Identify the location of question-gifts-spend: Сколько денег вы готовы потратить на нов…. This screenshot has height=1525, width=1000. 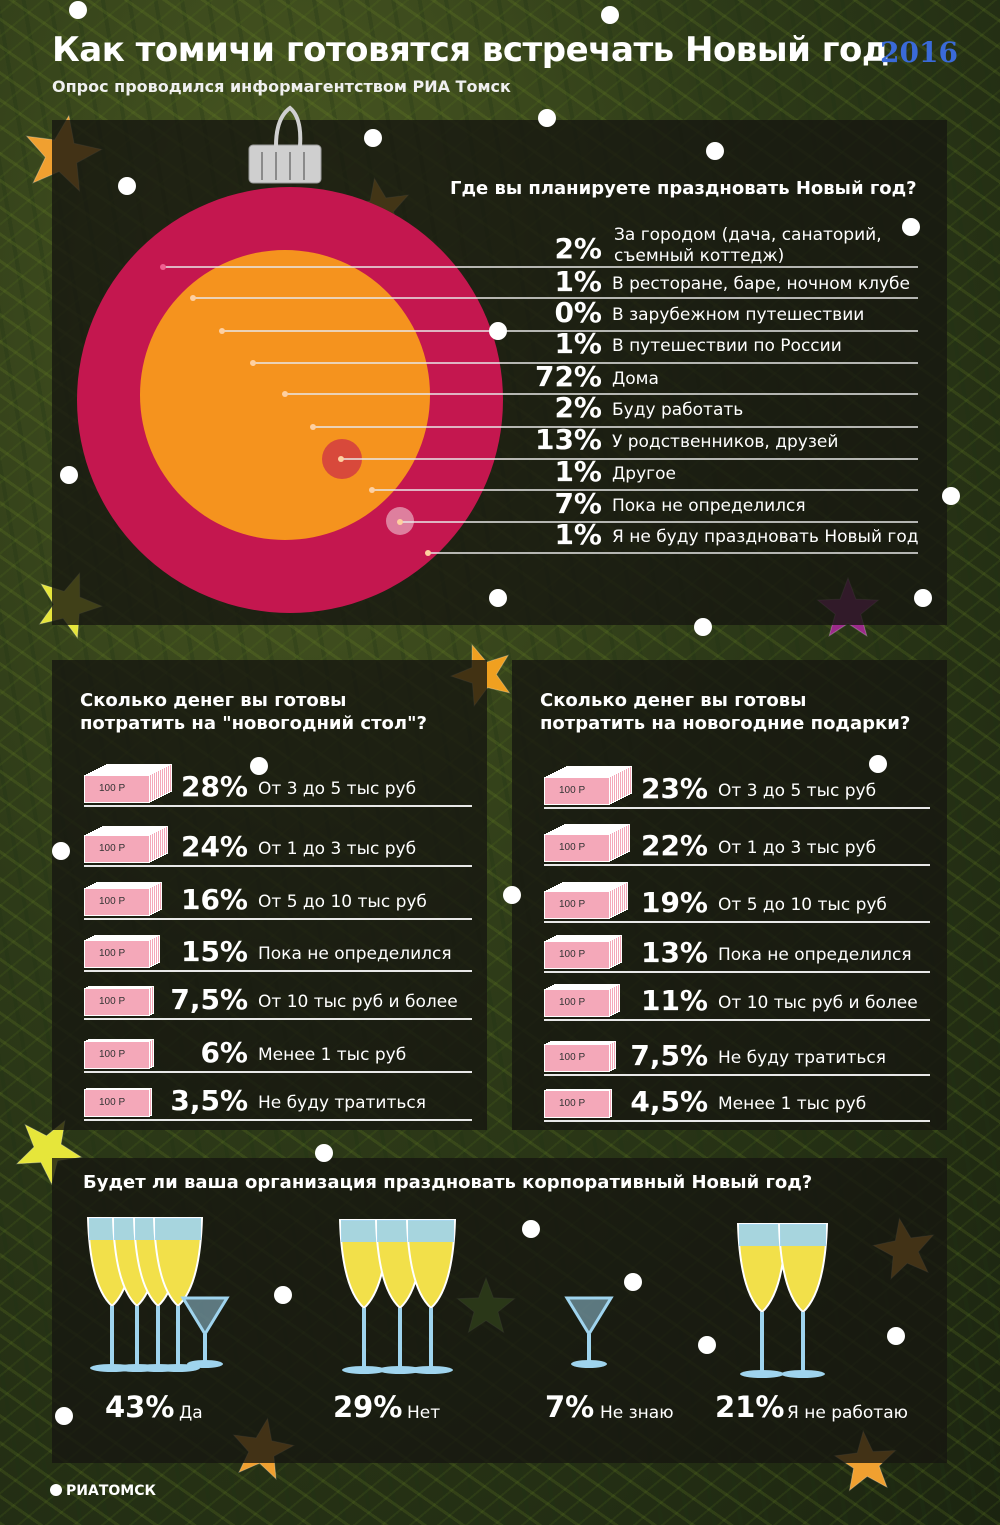
(740, 712).